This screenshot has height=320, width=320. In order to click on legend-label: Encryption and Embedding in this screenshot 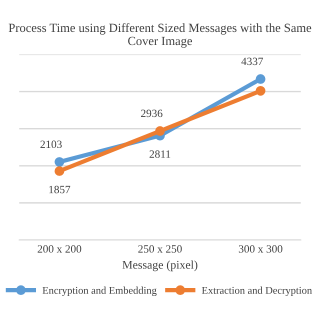, I will do `click(99, 291)`.